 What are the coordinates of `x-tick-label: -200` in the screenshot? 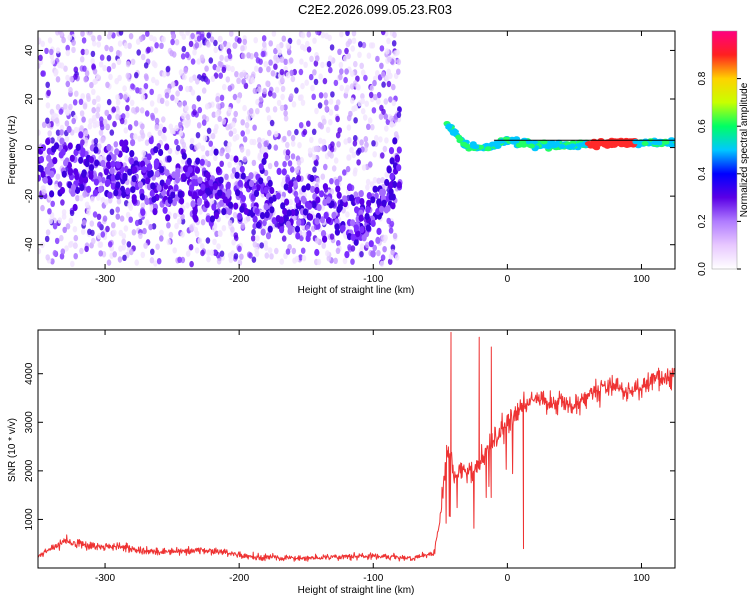 It's located at (239, 578).